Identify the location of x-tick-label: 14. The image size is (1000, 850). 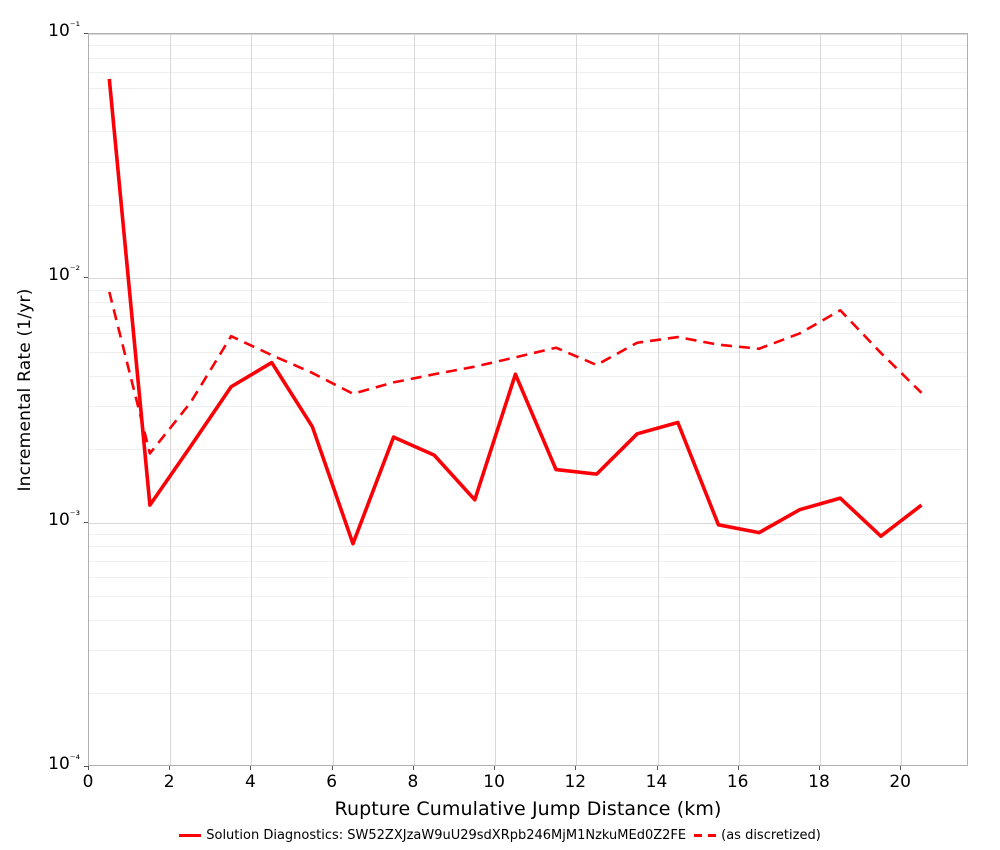
(656, 782).